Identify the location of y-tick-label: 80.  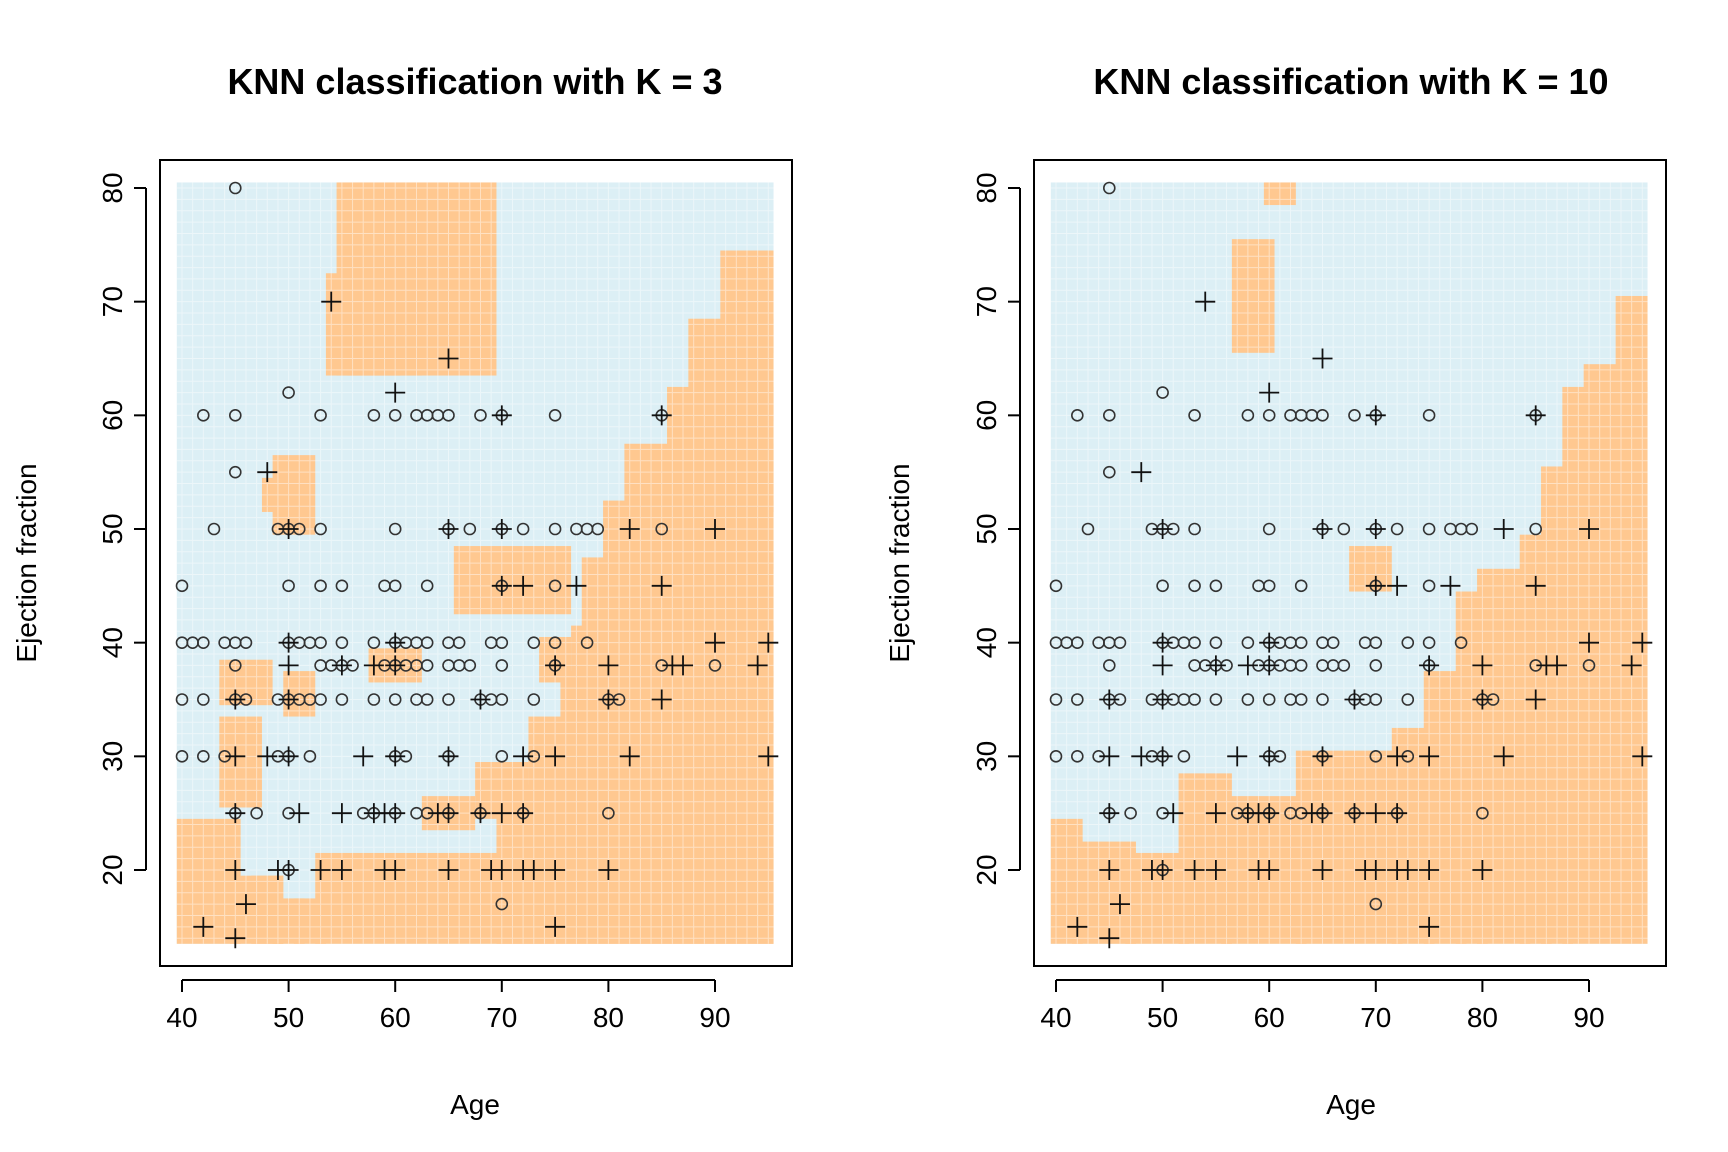
(112, 187).